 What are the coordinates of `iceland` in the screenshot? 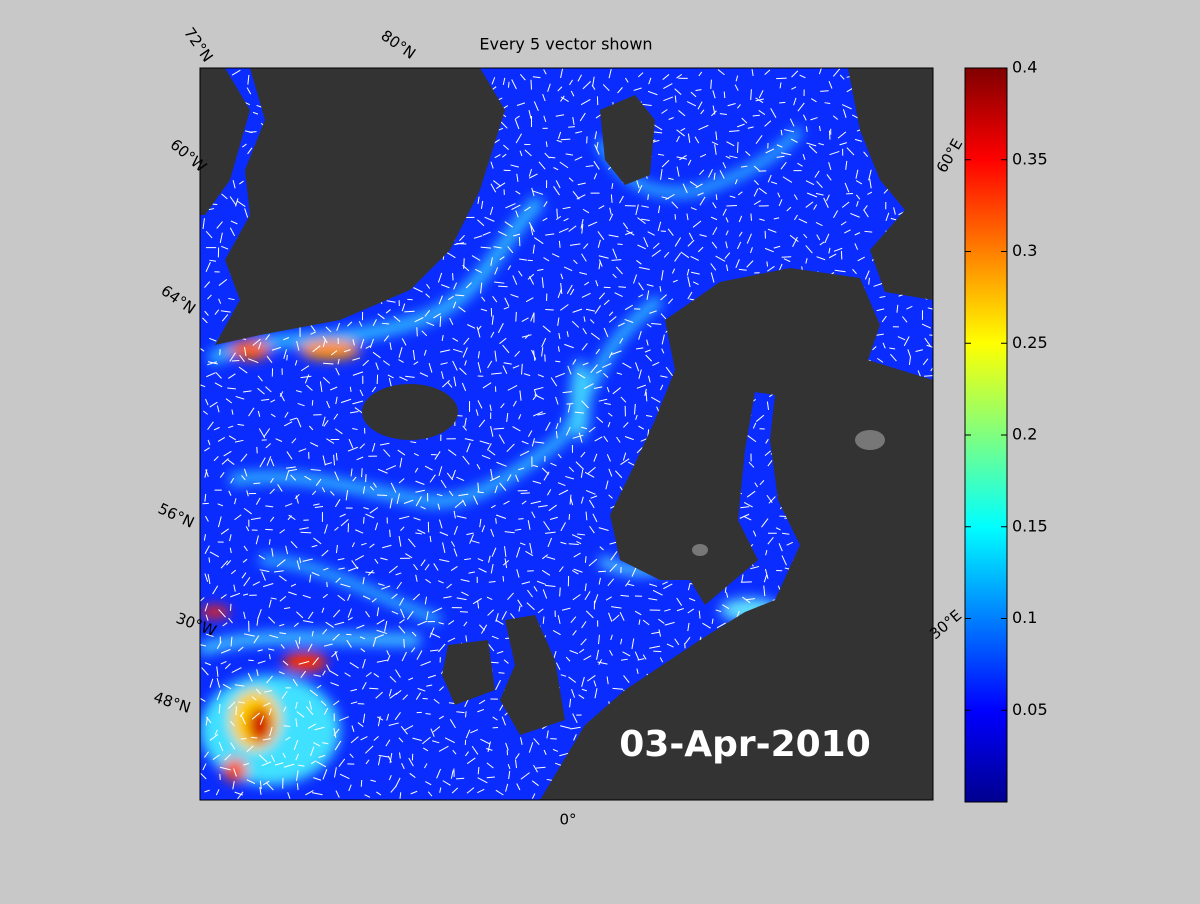 It's located at (410, 412).